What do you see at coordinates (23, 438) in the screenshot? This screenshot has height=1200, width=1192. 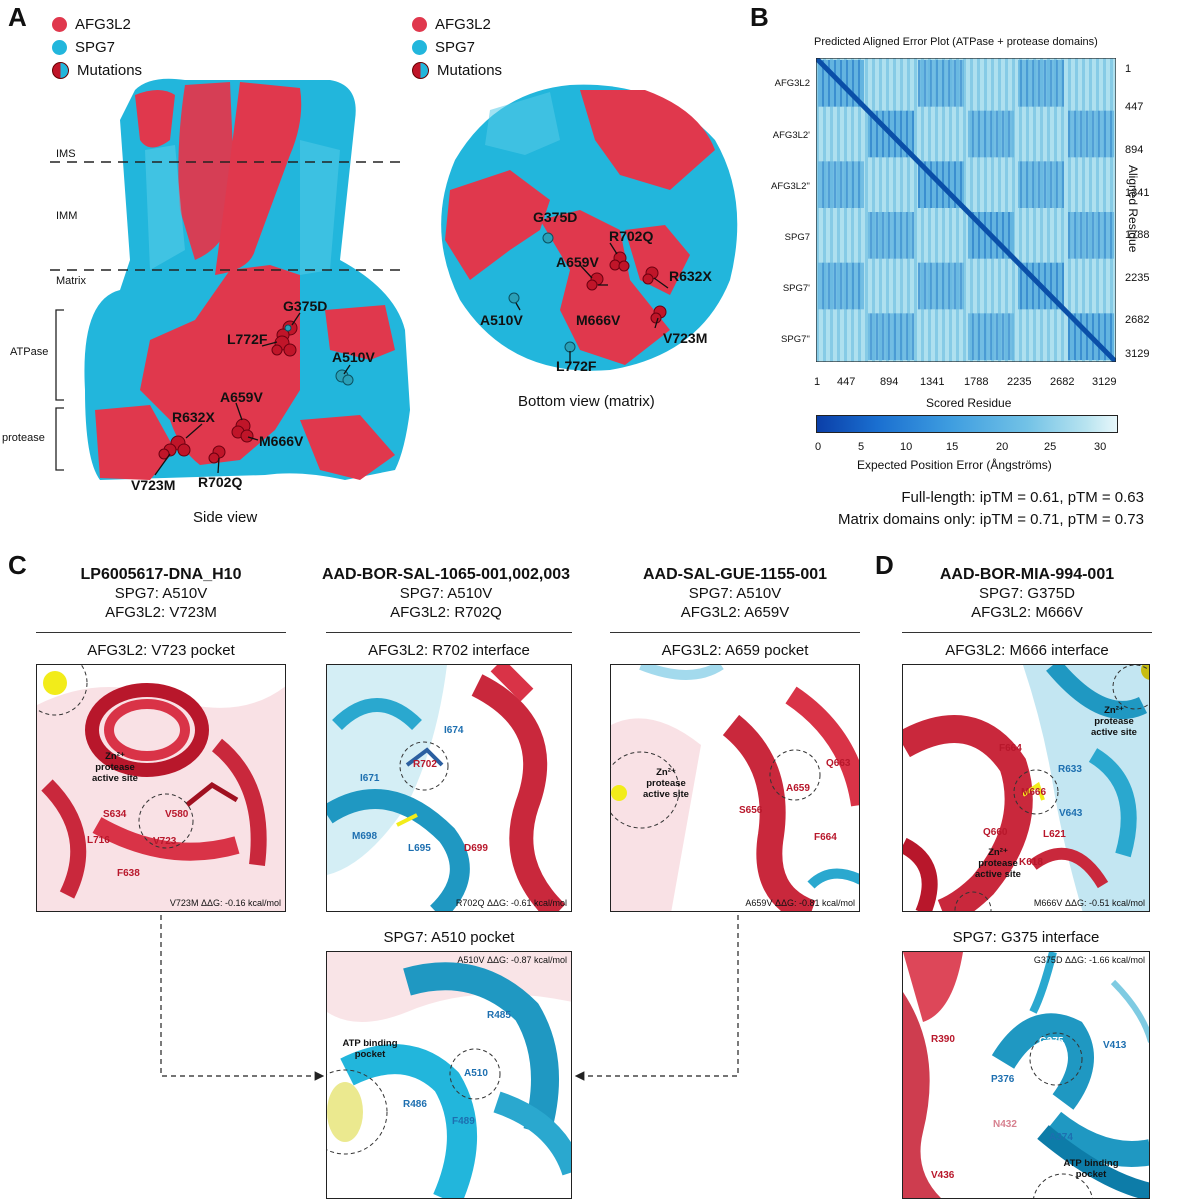 I see `region-label: protease` at bounding box center [23, 438].